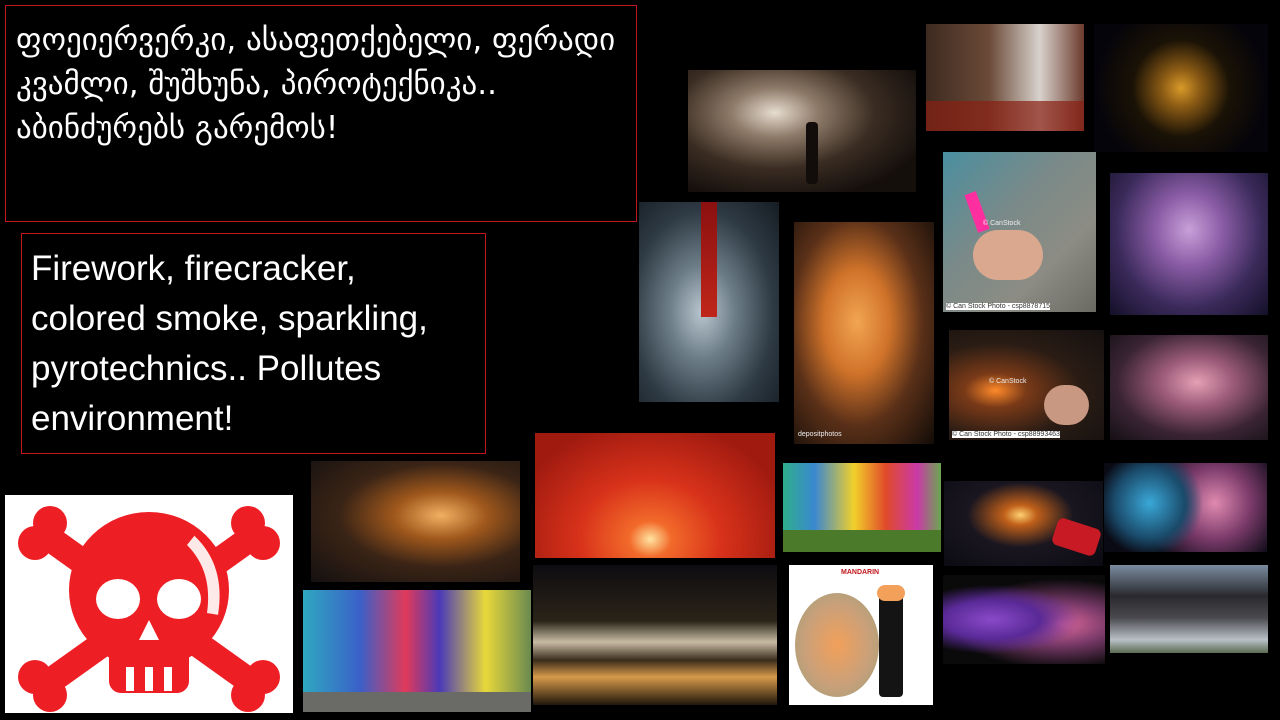 This screenshot has height=720, width=1280. What do you see at coordinates (1023, 523) in the screenshot?
I see `photo-firecracker-sparks` at bounding box center [1023, 523].